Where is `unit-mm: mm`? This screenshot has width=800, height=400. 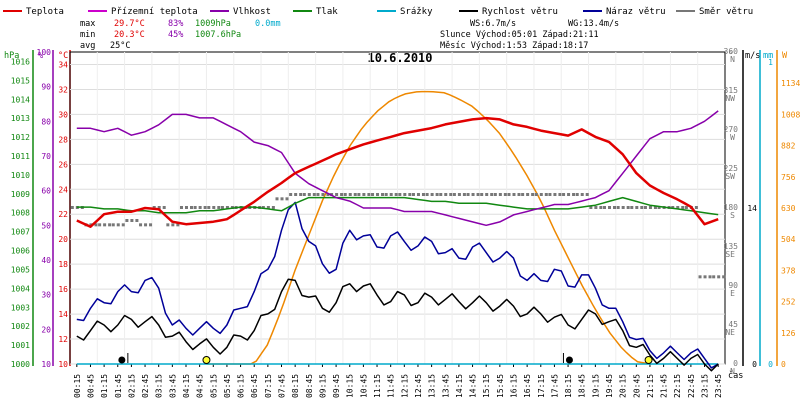
unit-mm: mm is located at coordinates (768, 56).